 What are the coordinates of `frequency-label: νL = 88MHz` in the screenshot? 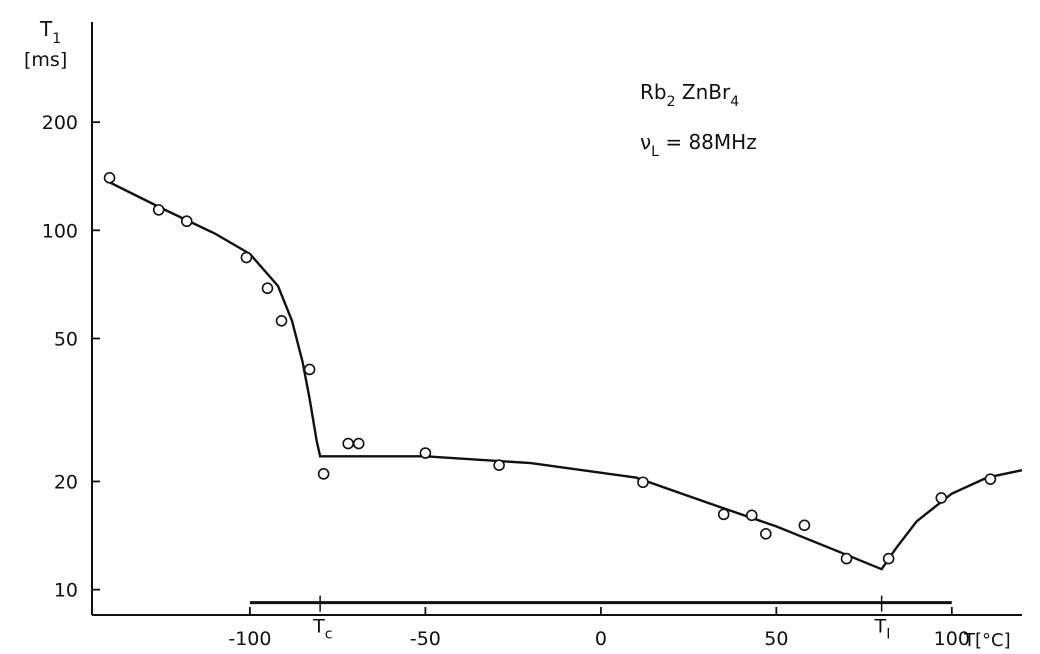 It's located at (698, 145).